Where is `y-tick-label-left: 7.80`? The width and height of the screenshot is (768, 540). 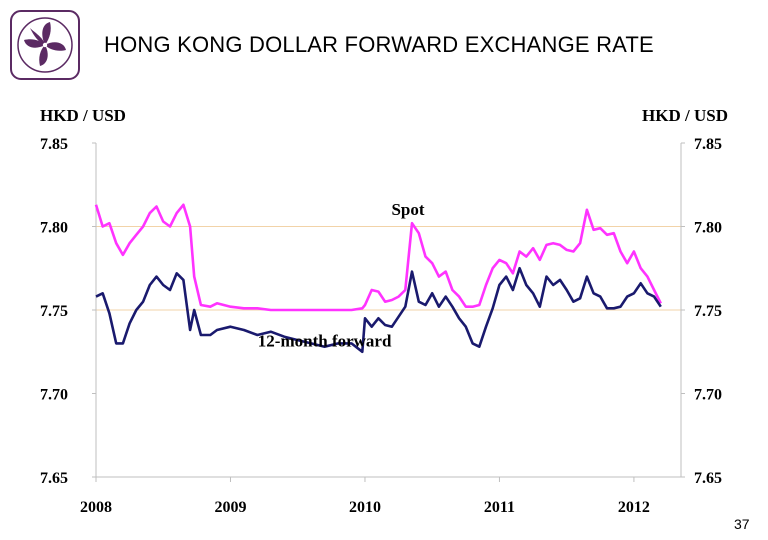
y-tick-label-left: 7.80 is located at coordinates (54, 228).